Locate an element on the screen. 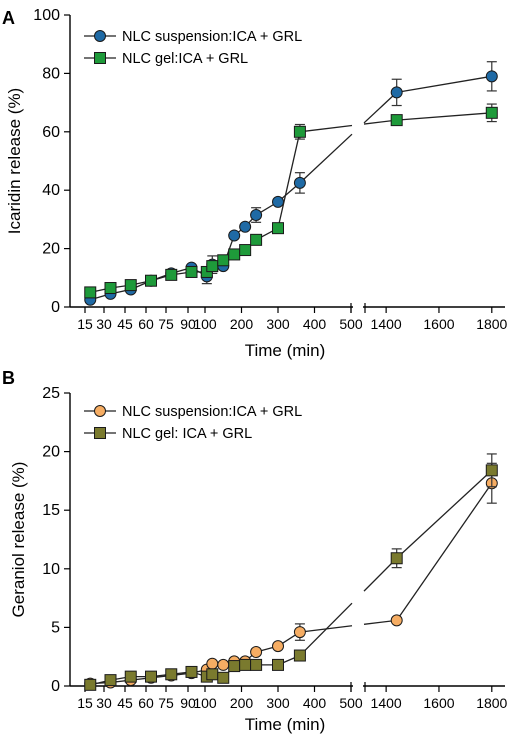 This screenshot has width=512, height=739. x-tick-label: 500 is located at coordinates (351, 703).